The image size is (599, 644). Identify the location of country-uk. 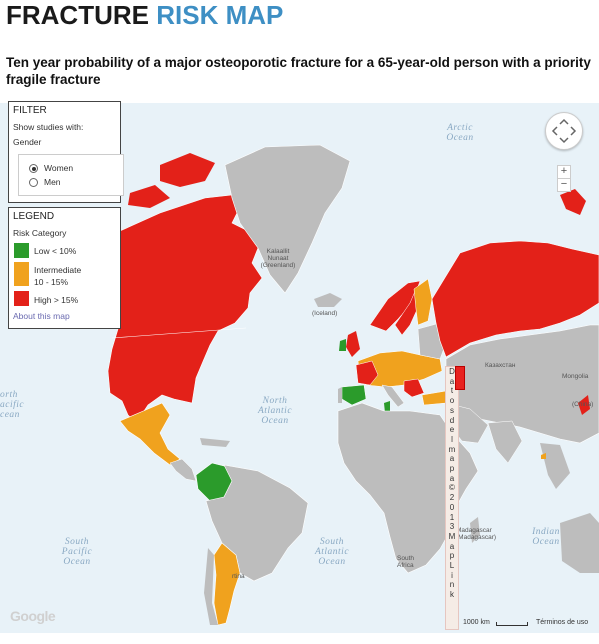
(353, 344).